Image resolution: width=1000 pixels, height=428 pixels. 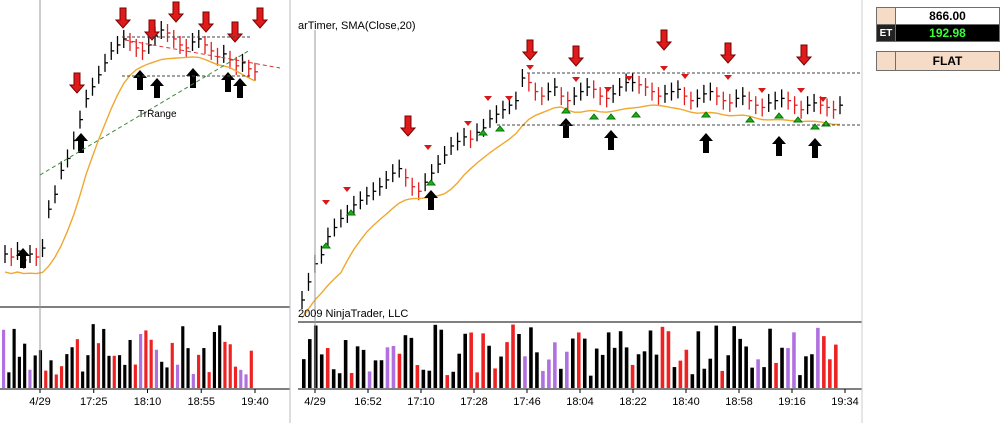 I want to click on right-tick-label: 19:16, so click(x=792, y=402).